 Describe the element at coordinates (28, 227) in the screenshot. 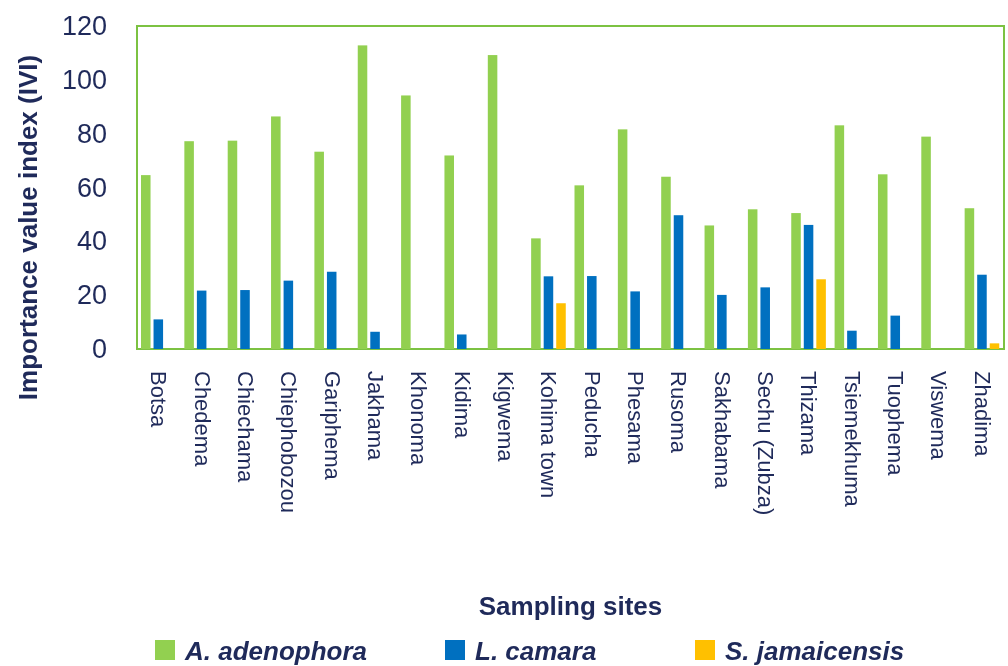

I see `y-axis-title: Importance value index (IVI)` at that location.